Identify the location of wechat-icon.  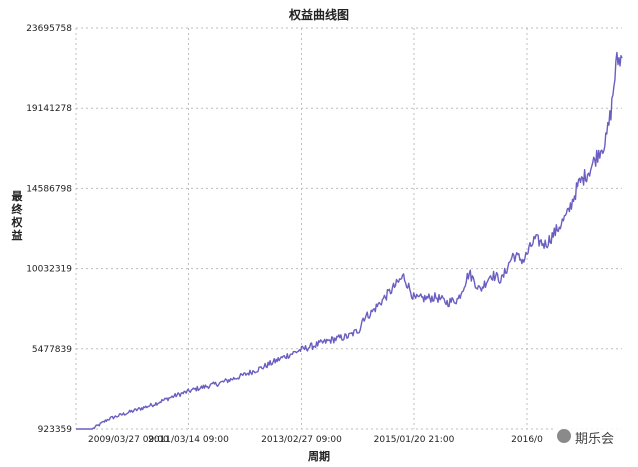
(564, 436).